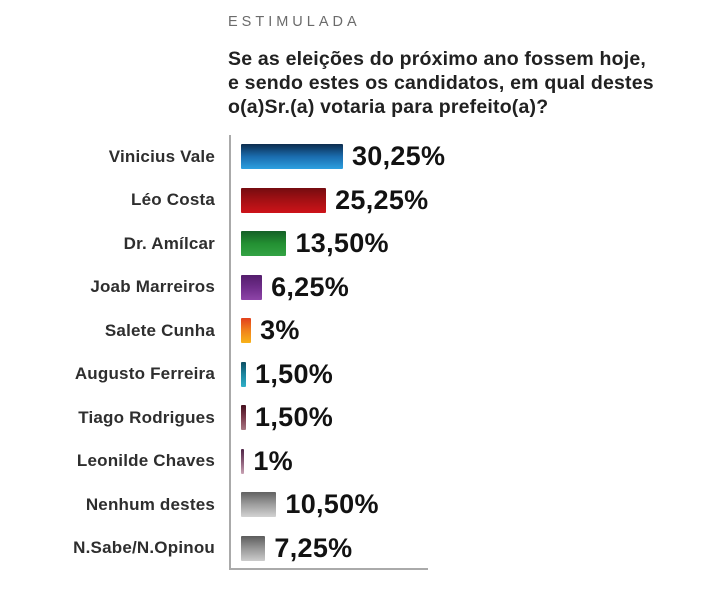 The width and height of the screenshot is (715, 600). What do you see at coordinates (246, 331) in the screenshot?
I see `bar-salete-cunha` at bounding box center [246, 331].